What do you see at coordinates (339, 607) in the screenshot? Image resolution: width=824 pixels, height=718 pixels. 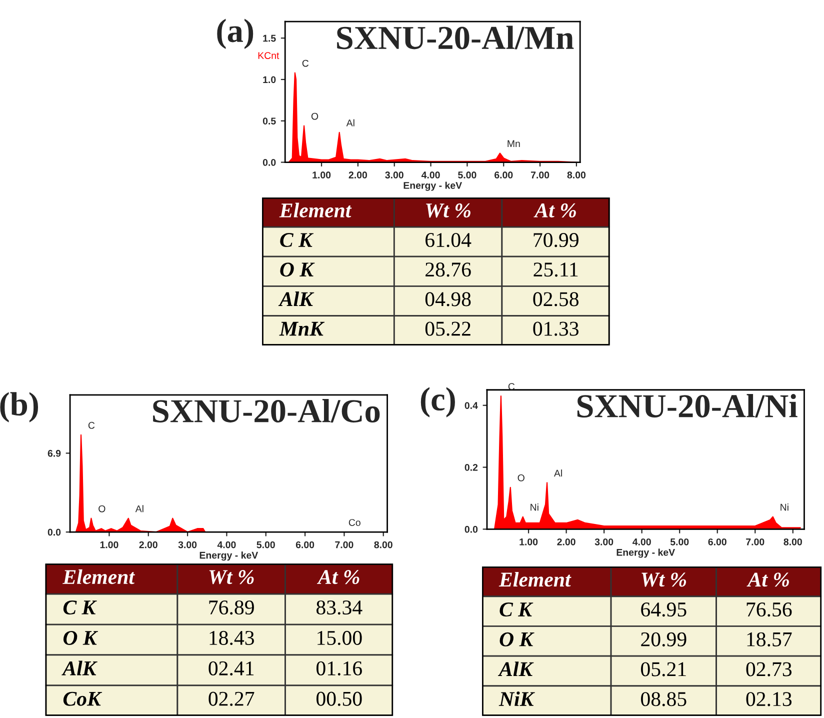 I see `text: 83.34` at bounding box center [339, 607].